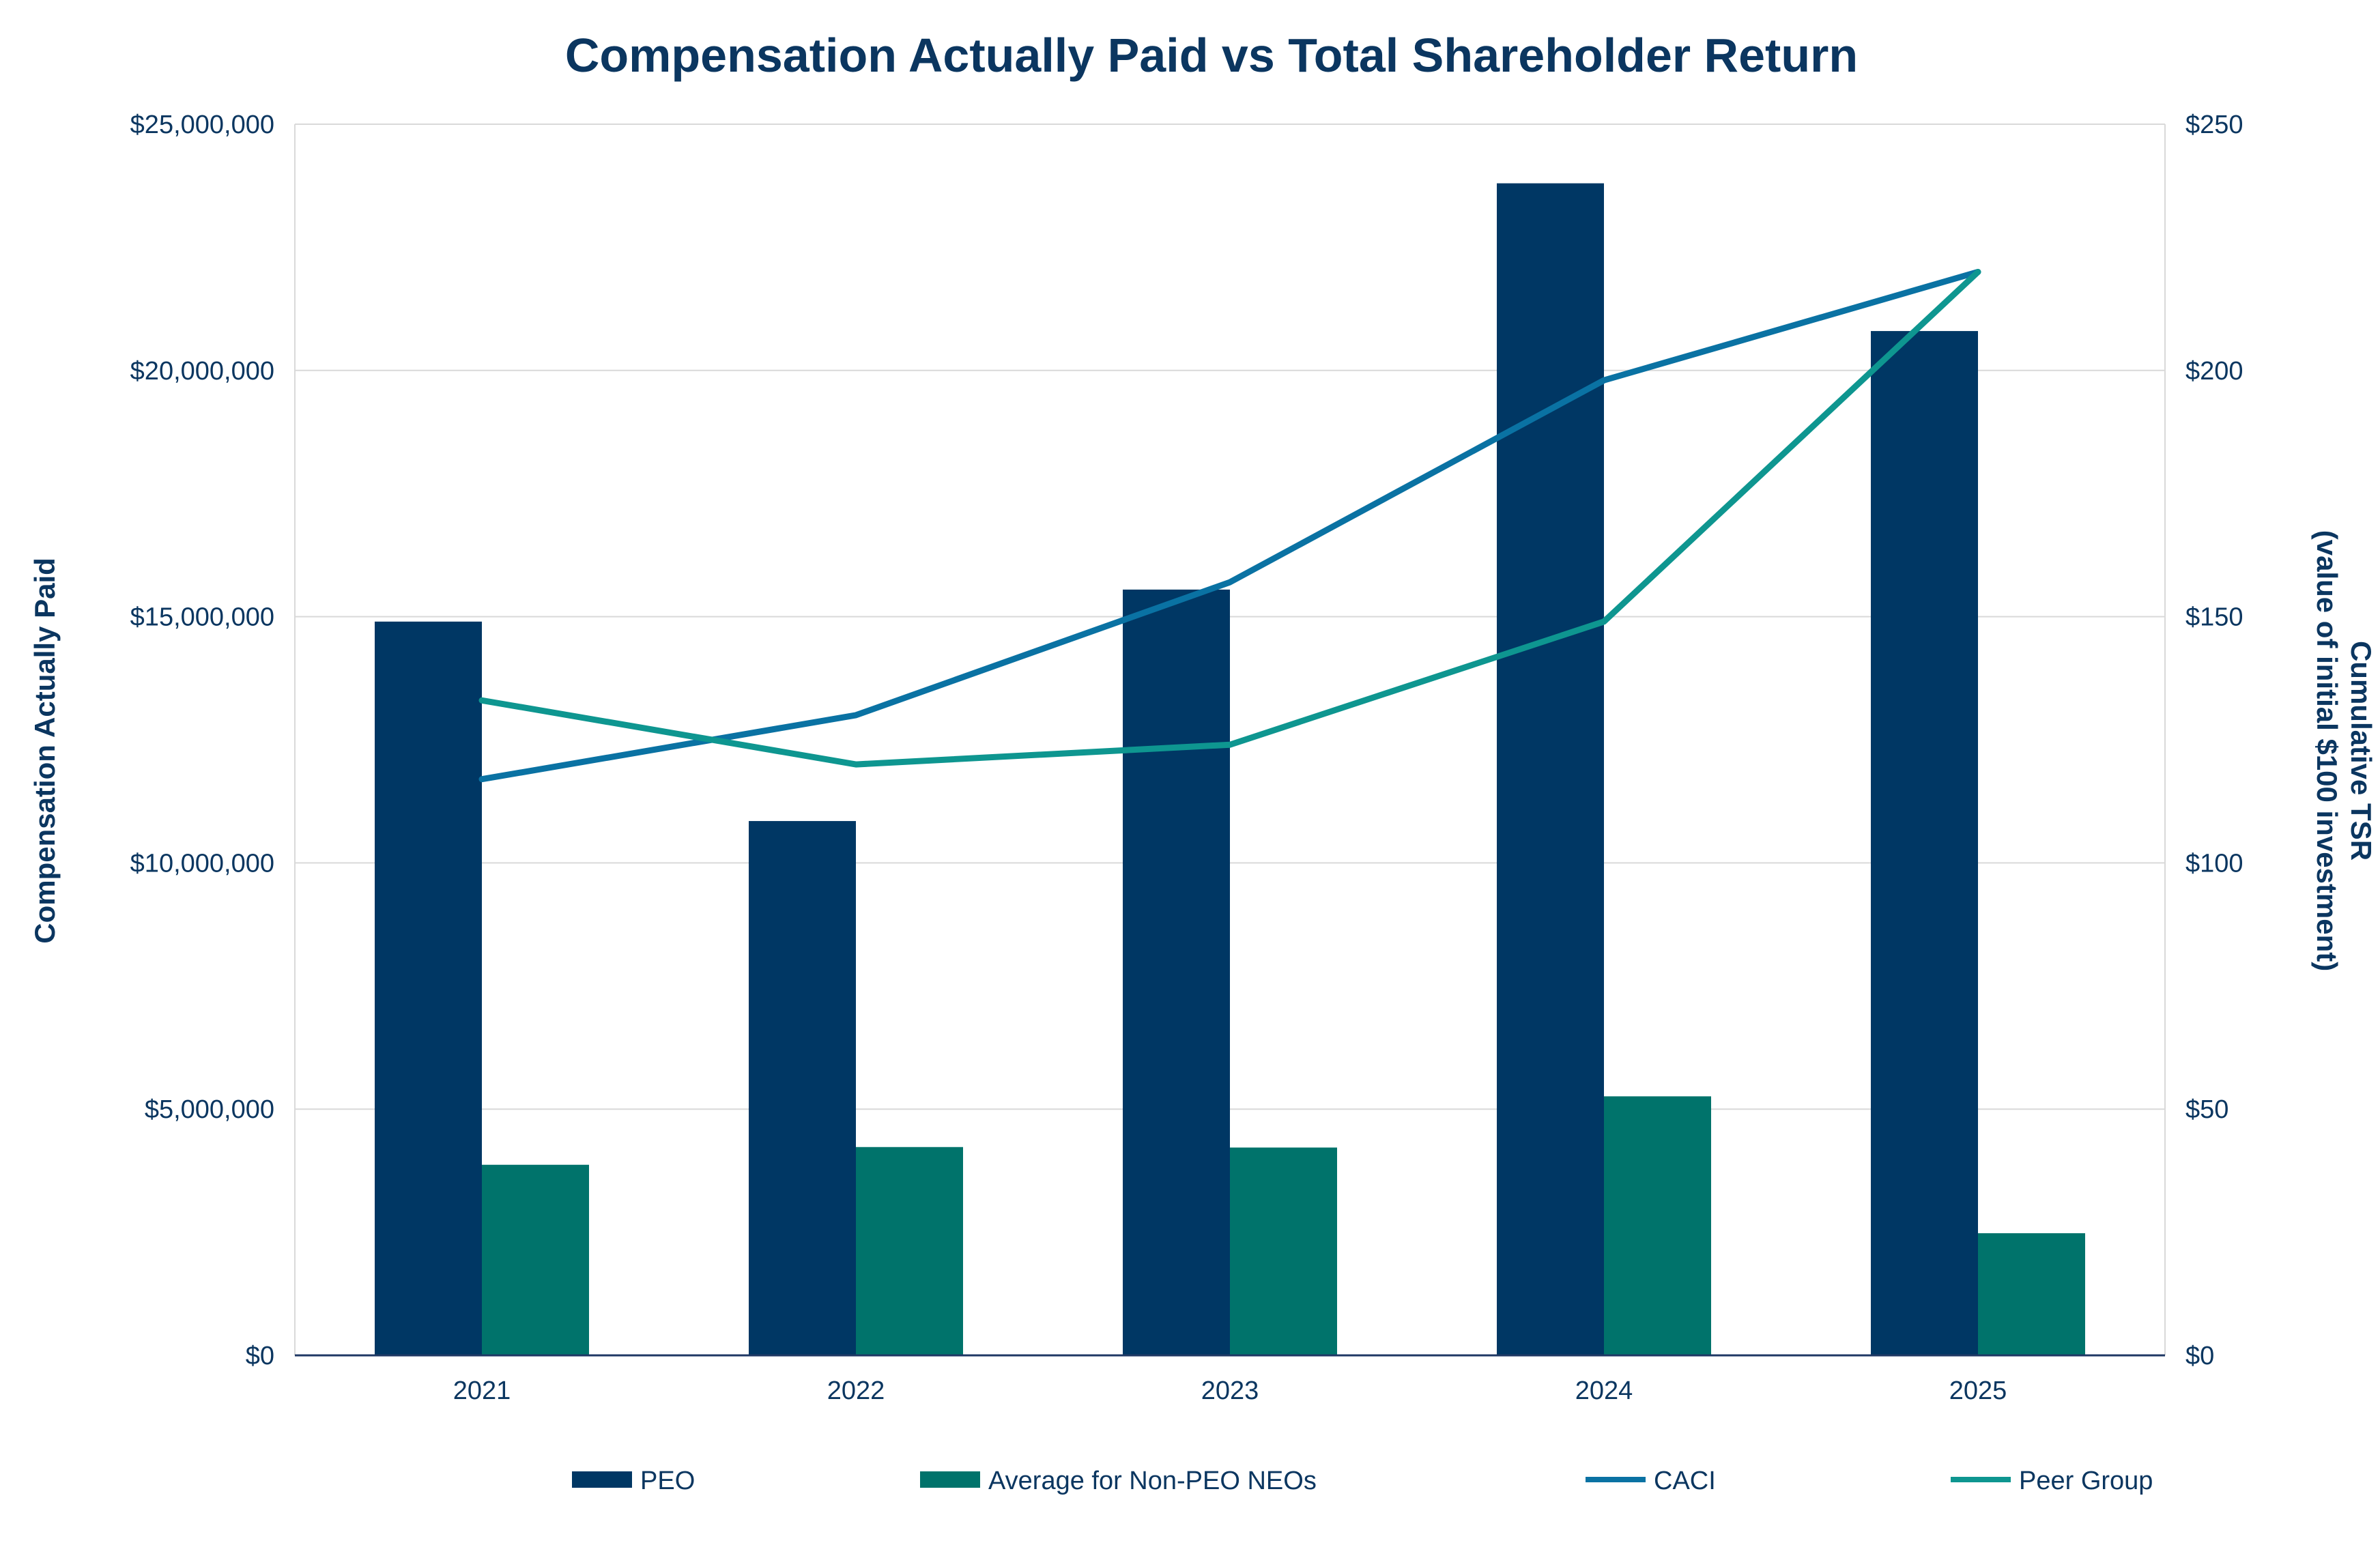 The image size is (2380, 1556). What do you see at coordinates (2086, 1481) in the screenshot?
I see `legend-label: Peer Group` at bounding box center [2086, 1481].